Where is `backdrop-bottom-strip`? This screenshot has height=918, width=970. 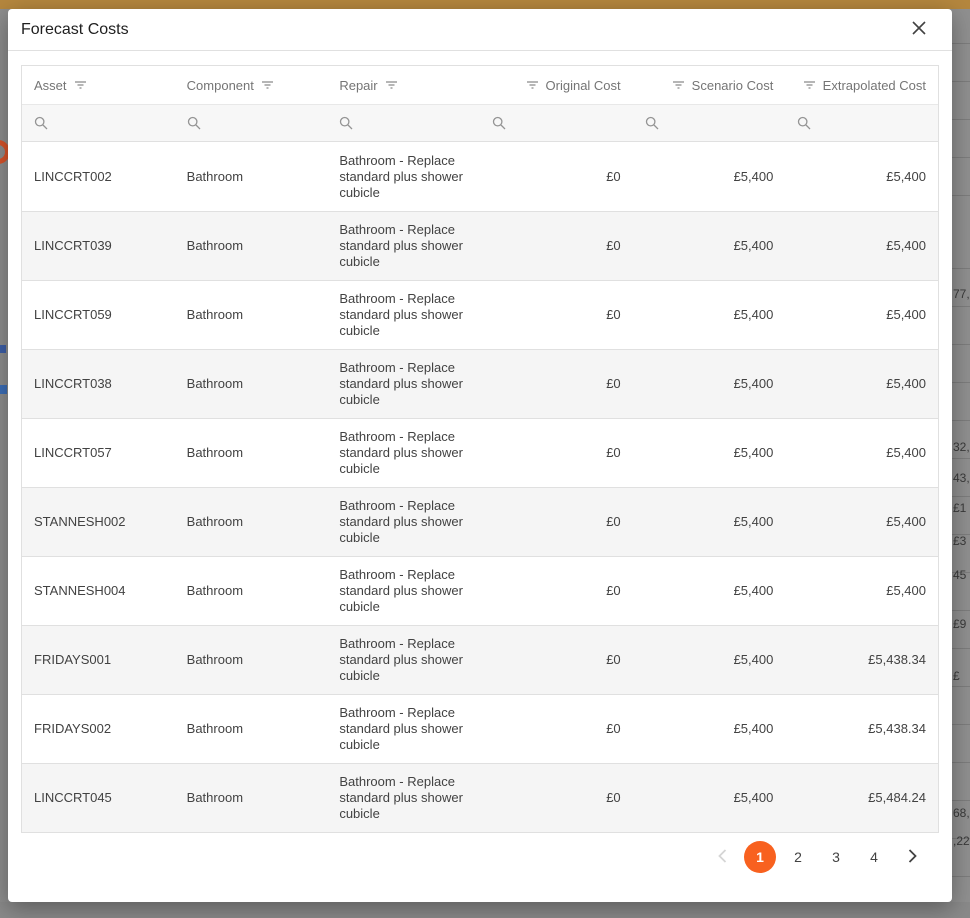 backdrop-bottom-strip is located at coordinates (485, 910).